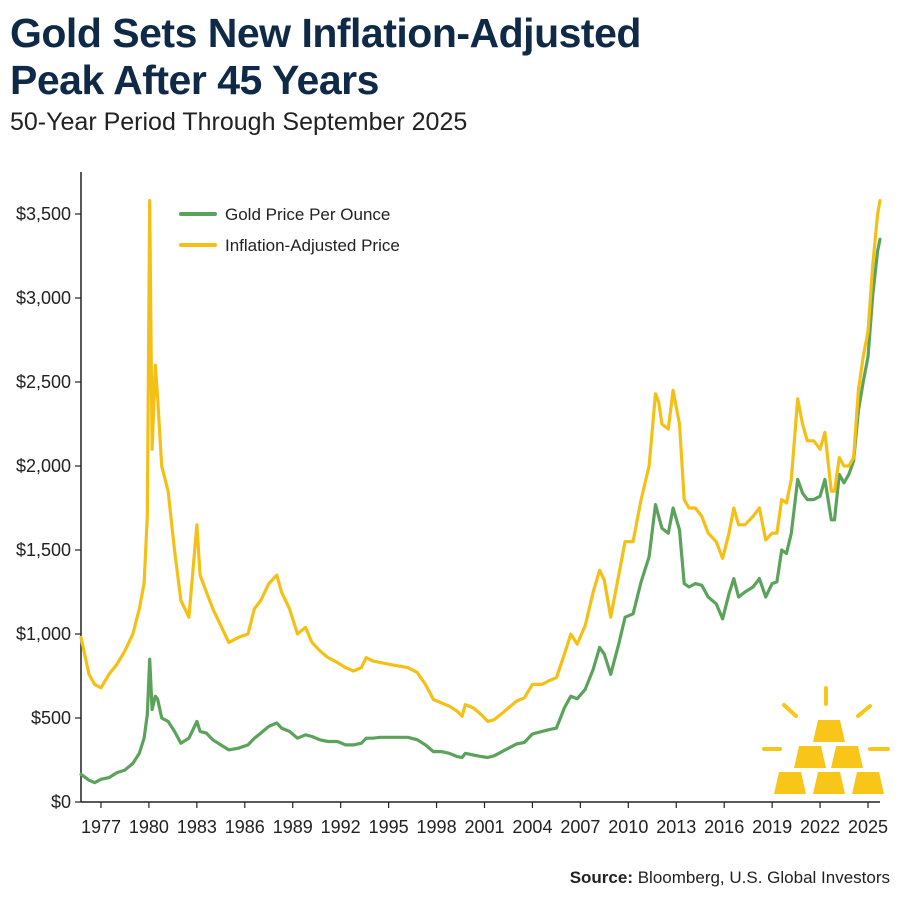 This screenshot has width=900, height=900. Describe the element at coordinates (724, 827) in the screenshot. I see `x-tick-label: 2016` at that location.